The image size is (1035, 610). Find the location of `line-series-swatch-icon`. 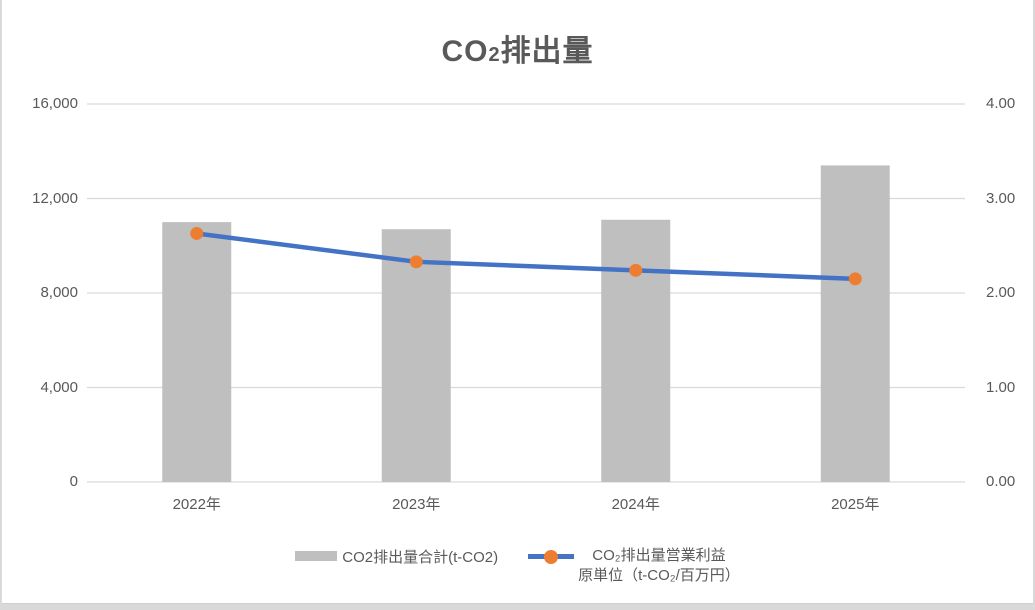

line-series-swatch-icon is located at coordinates (551, 556).